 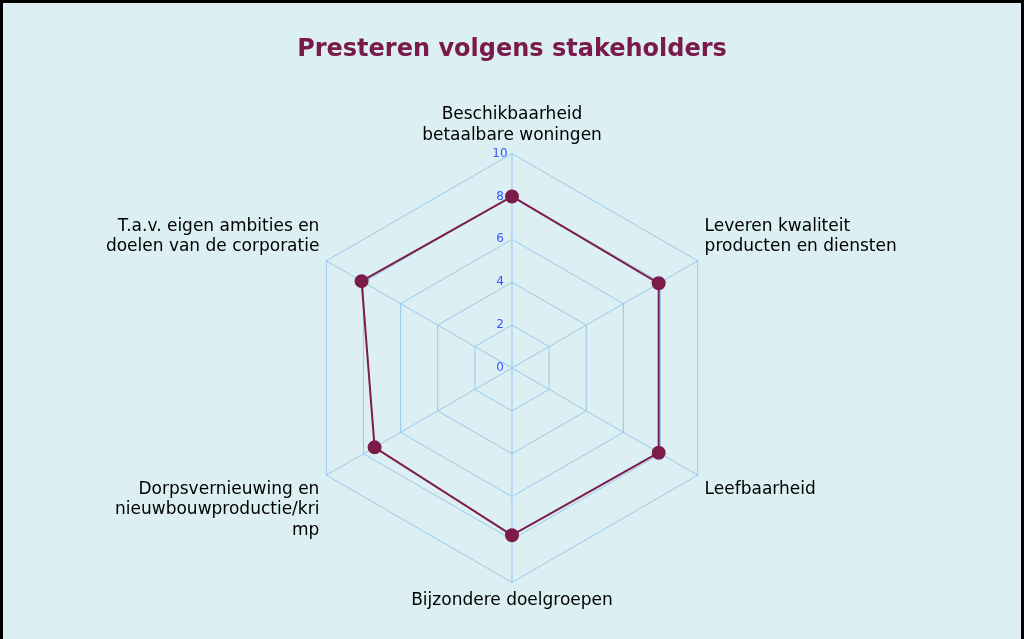 What do you see at coordinates (212, 235) in the screenshot?
I see `spoke-label: T.a.v. eigen ambities en doelen van de corporatie` at bounding box center [212, 235].